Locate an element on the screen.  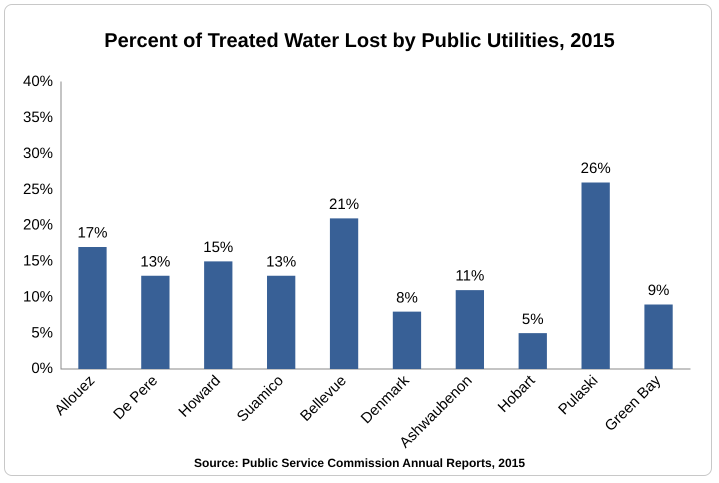
x-tick-label: De Pere is located at coordinates (136, 398).